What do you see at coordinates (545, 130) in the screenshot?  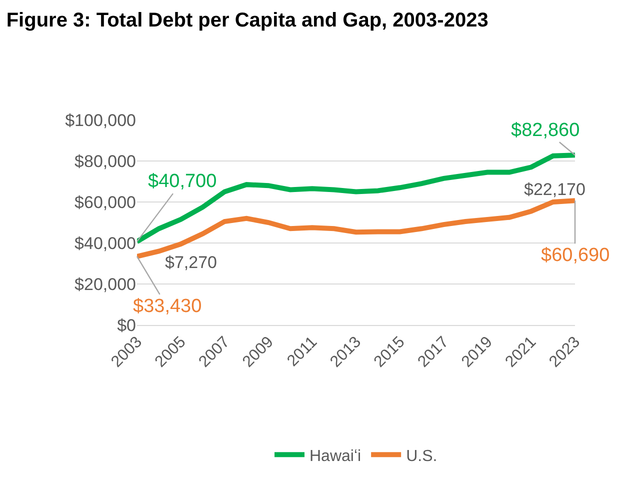 I see `data-label: $82,860` at bounding box center [545, 130].